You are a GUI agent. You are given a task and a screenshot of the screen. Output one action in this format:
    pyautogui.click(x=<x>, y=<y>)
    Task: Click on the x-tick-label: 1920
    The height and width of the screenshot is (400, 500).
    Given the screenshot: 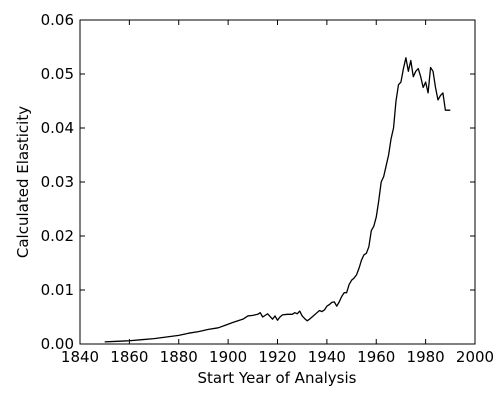 What is the action you would take?
    pyautogui.click(x=277, y=357)
    